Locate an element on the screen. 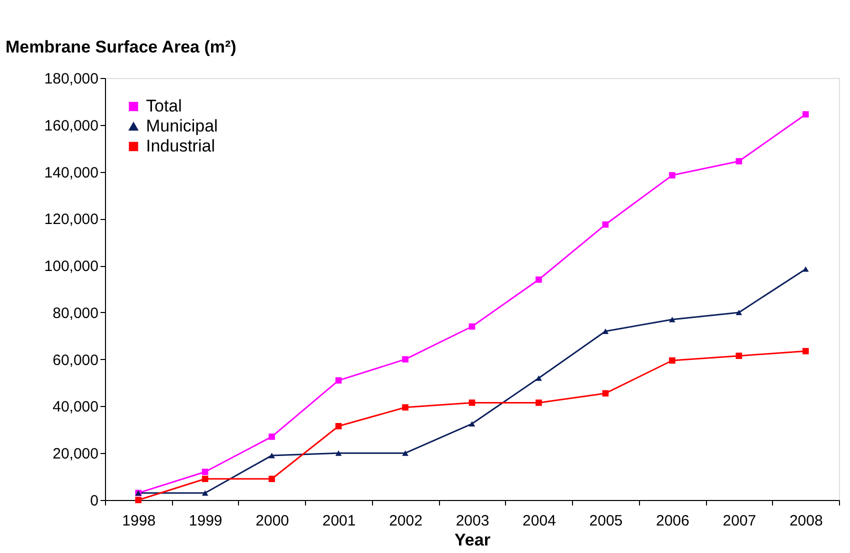  y-tick-label: 160,000 is located at coordinates (71, 125).